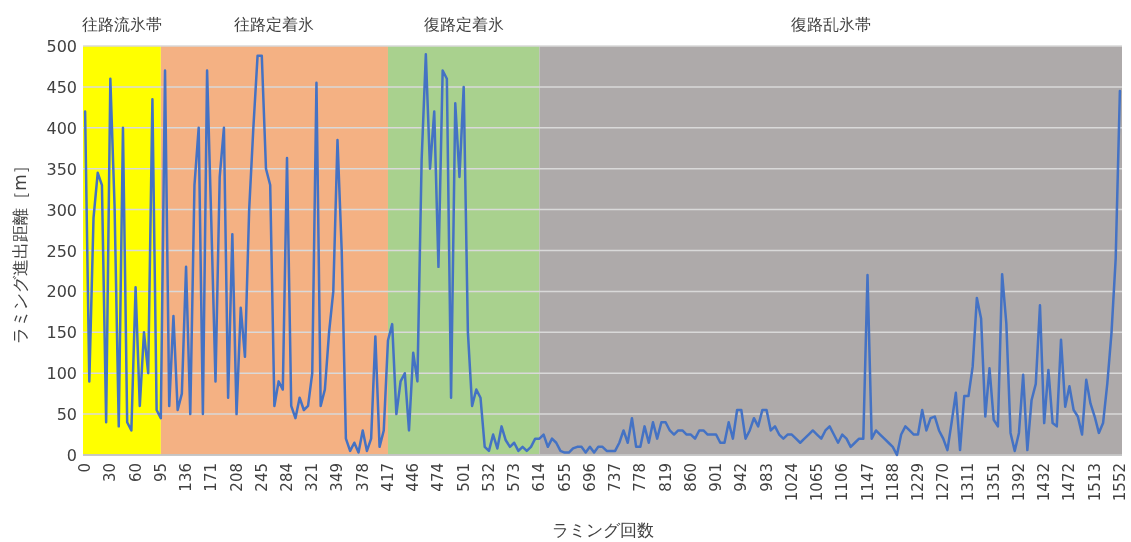 Image resolution: width=1131 pixels, height=542 pixels. What do you see at coordinates (766, 477) in the screenshot?
I see `x-tick-label: 983` at bounding box center [766, 477].